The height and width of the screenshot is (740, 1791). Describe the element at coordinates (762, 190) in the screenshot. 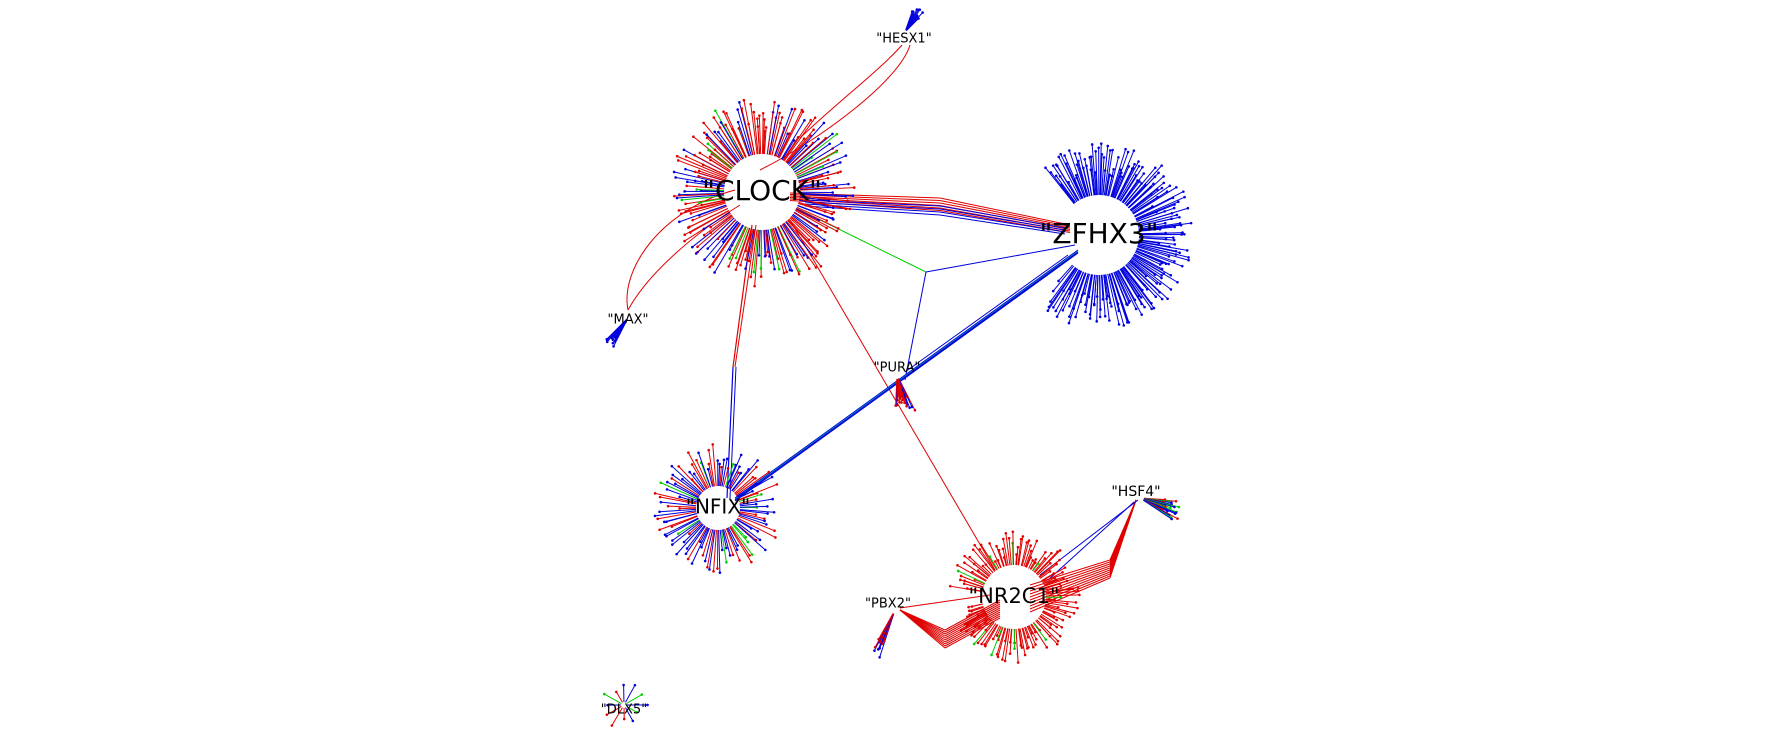

I see `node-label-clock: "CLOCK"` at that location.